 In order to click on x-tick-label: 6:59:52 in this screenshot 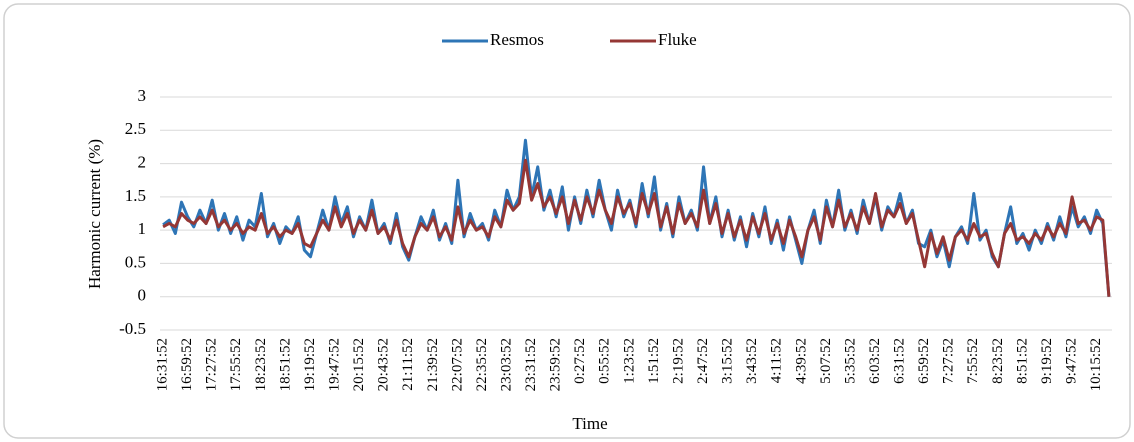, I will do `click(924, 361)`.